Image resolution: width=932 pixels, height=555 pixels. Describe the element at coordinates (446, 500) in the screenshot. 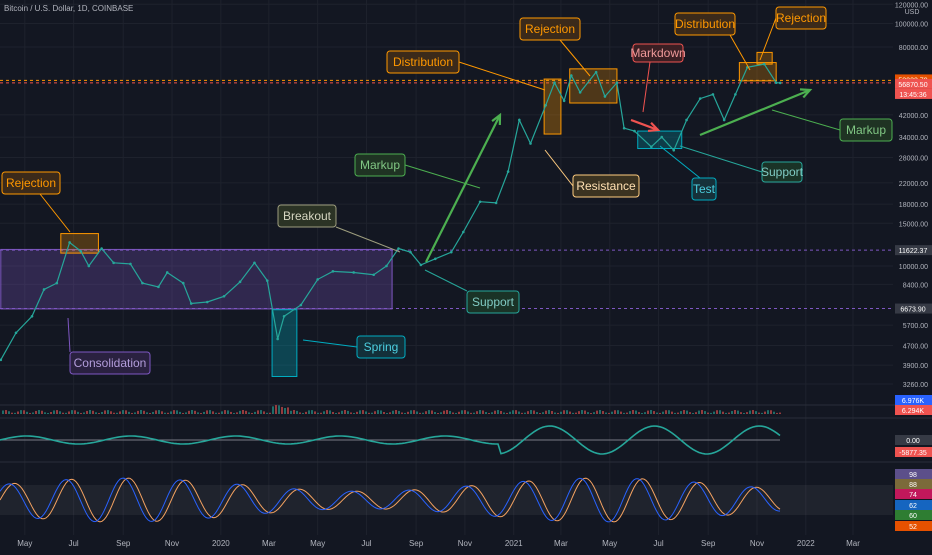

I see `stoch-band` at that location.